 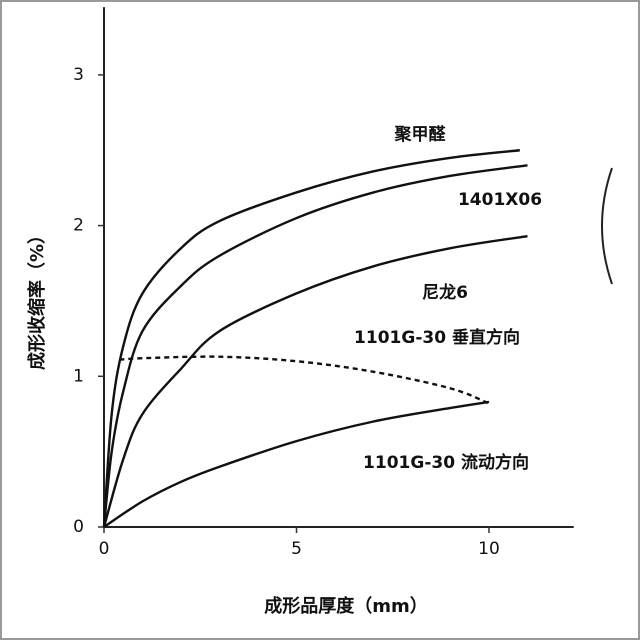 I want to click on series-label: 1401X06, so click(x=500, y=200).